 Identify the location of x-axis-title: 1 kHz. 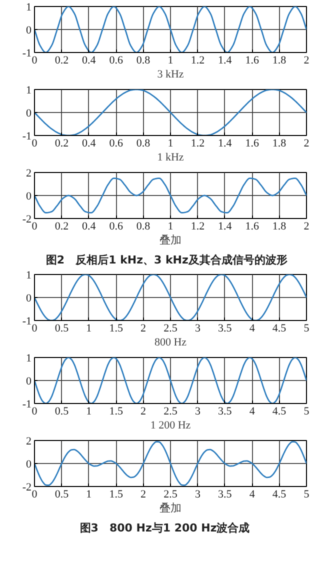
(170, 158).